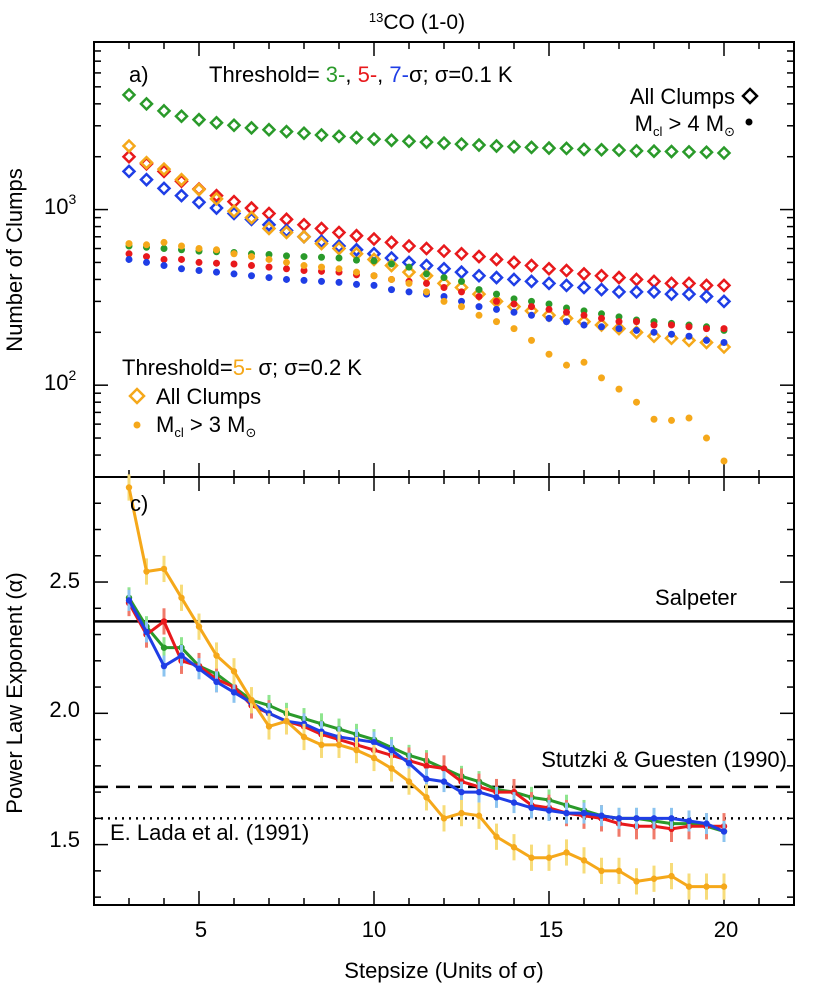  What do you see at coordinates (179, 432) in the screenshot?
I see `legend-bottom-mass-sub: cl` at bounding box center [179, 432].